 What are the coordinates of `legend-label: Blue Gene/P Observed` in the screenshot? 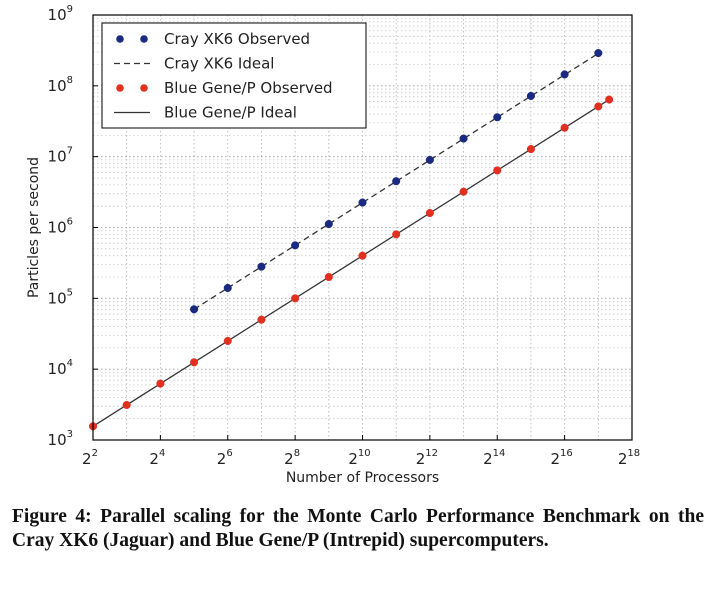 It's located at (248, 88).